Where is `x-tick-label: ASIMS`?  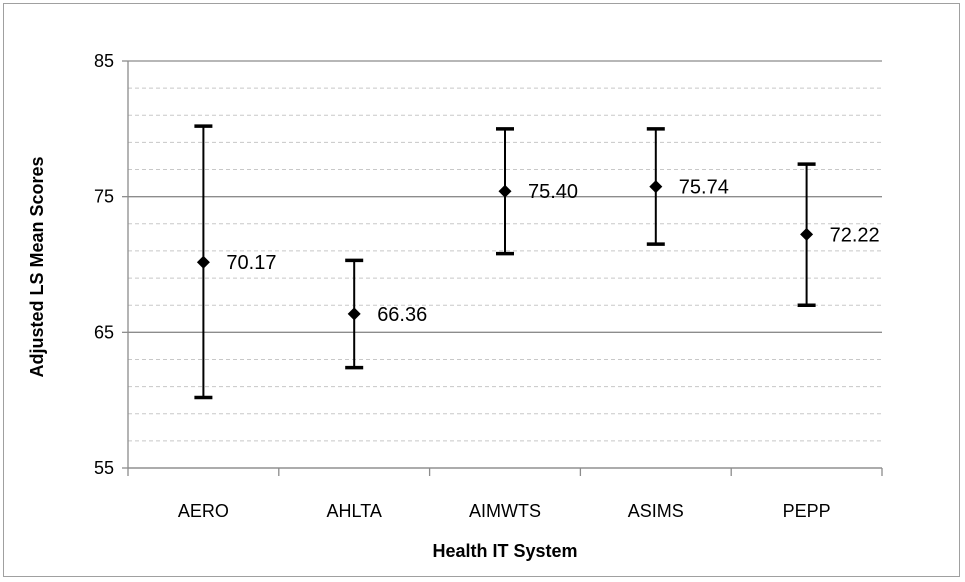
x-tick-label: ASIMS is located at coordinates (656, 511).